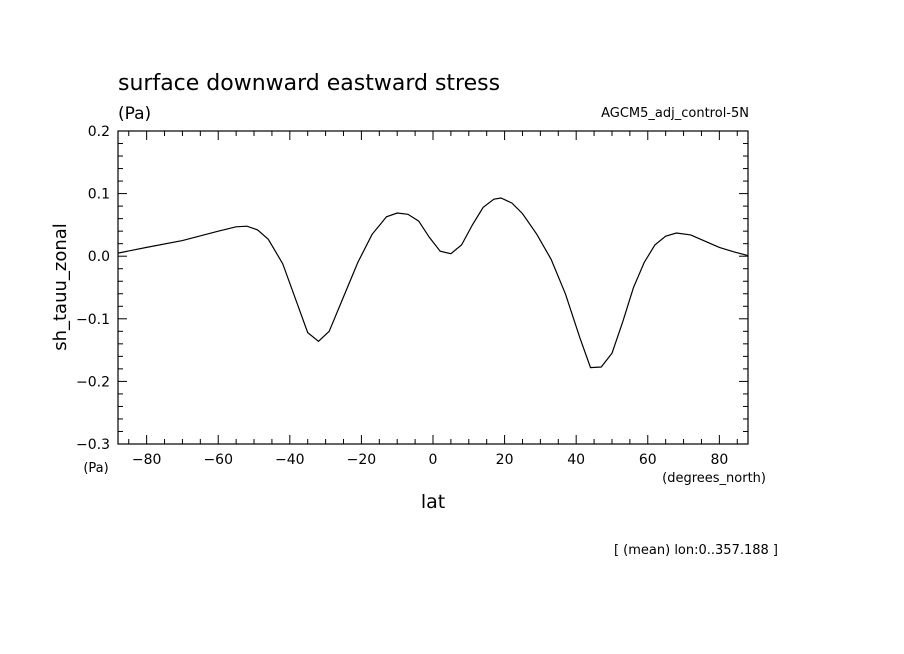  I want to click on x-tick-labels: −80 −60 −40 −20 0 20 40 60 80, so click(430, 460).